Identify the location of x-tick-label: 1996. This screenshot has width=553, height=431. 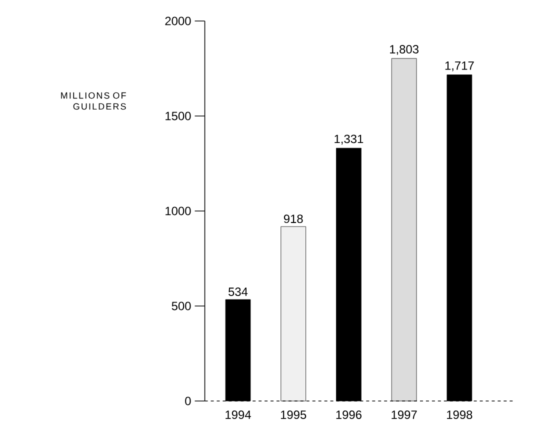
(349, 414).